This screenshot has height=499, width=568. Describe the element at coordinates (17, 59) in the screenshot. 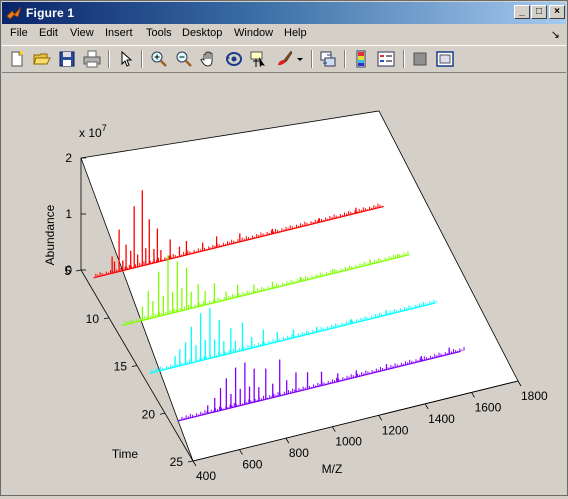

I see `new-figure-icon` at that location.